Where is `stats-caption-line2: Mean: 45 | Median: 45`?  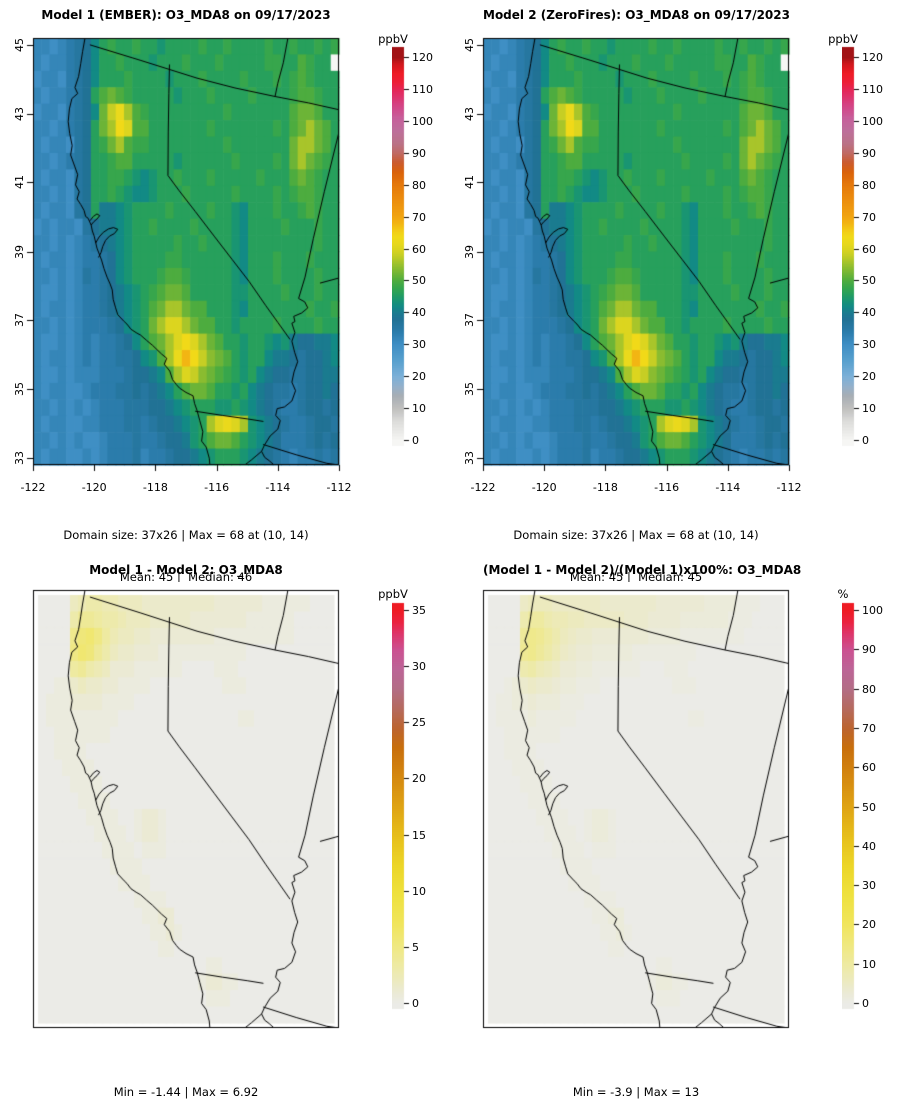
stats-caption-line2: Mean: 45 | Median: 45 is located at coordinates (636, 577).